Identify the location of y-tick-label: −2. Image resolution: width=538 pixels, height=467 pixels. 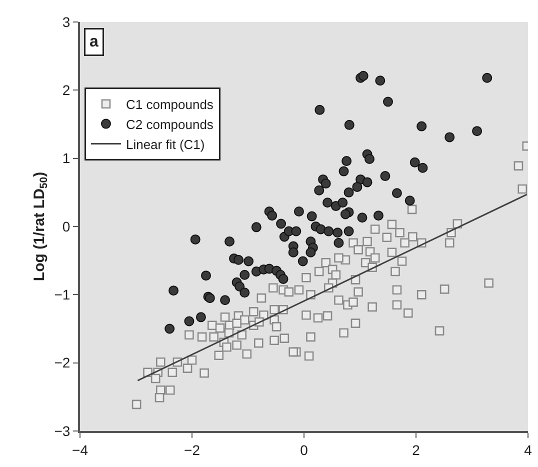
(62, 362).